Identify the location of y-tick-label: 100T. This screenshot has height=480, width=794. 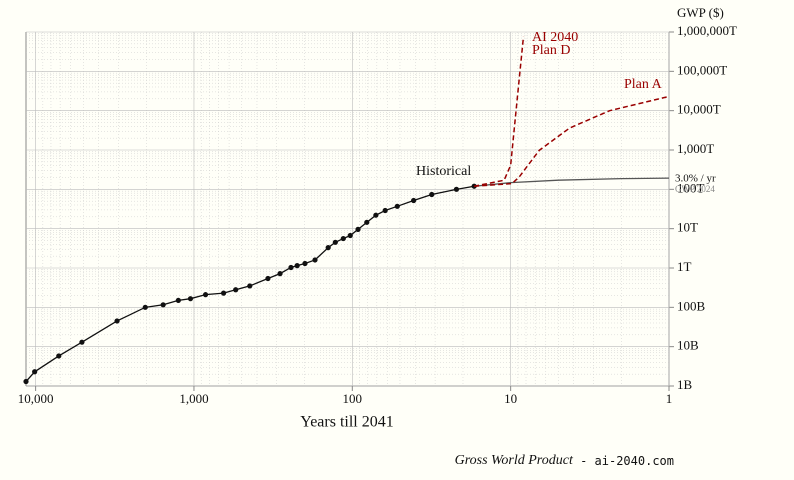
(691, 187).